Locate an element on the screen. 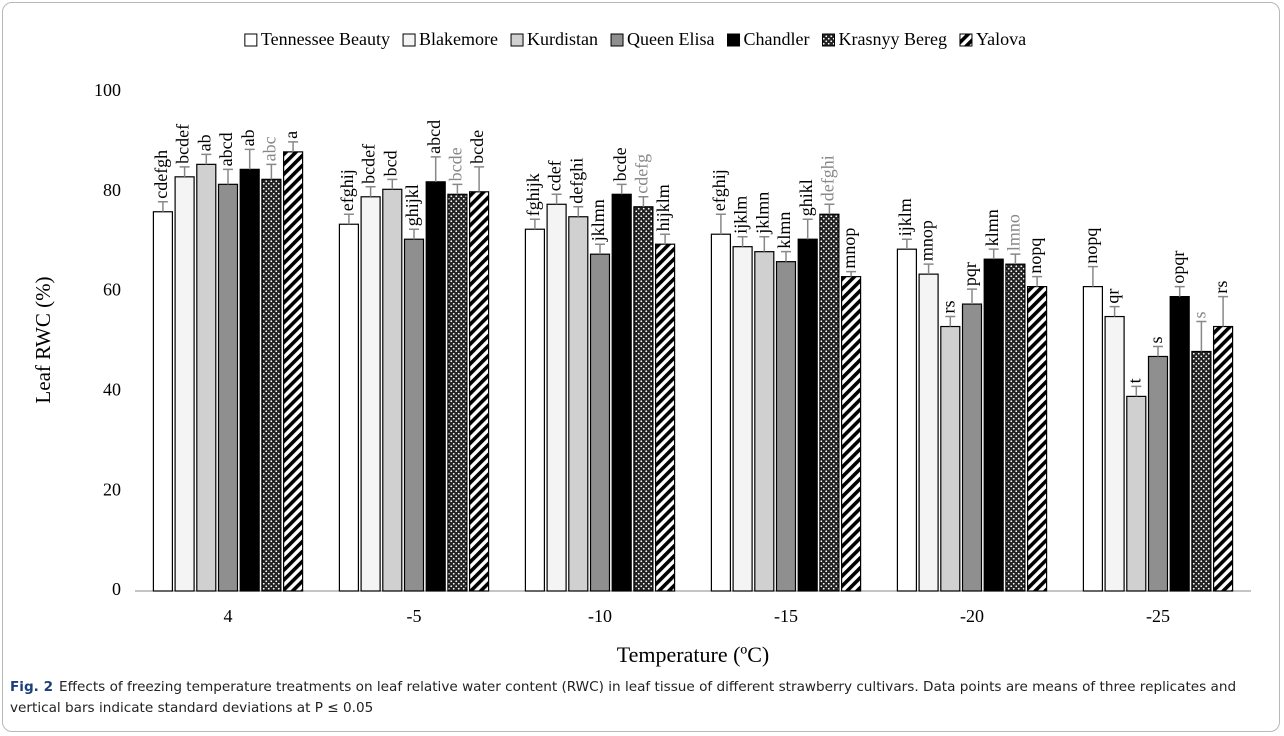 The width and height of the screenshot is (1284, 736). significance-letter: qr is located at coordinates (1113, 296).